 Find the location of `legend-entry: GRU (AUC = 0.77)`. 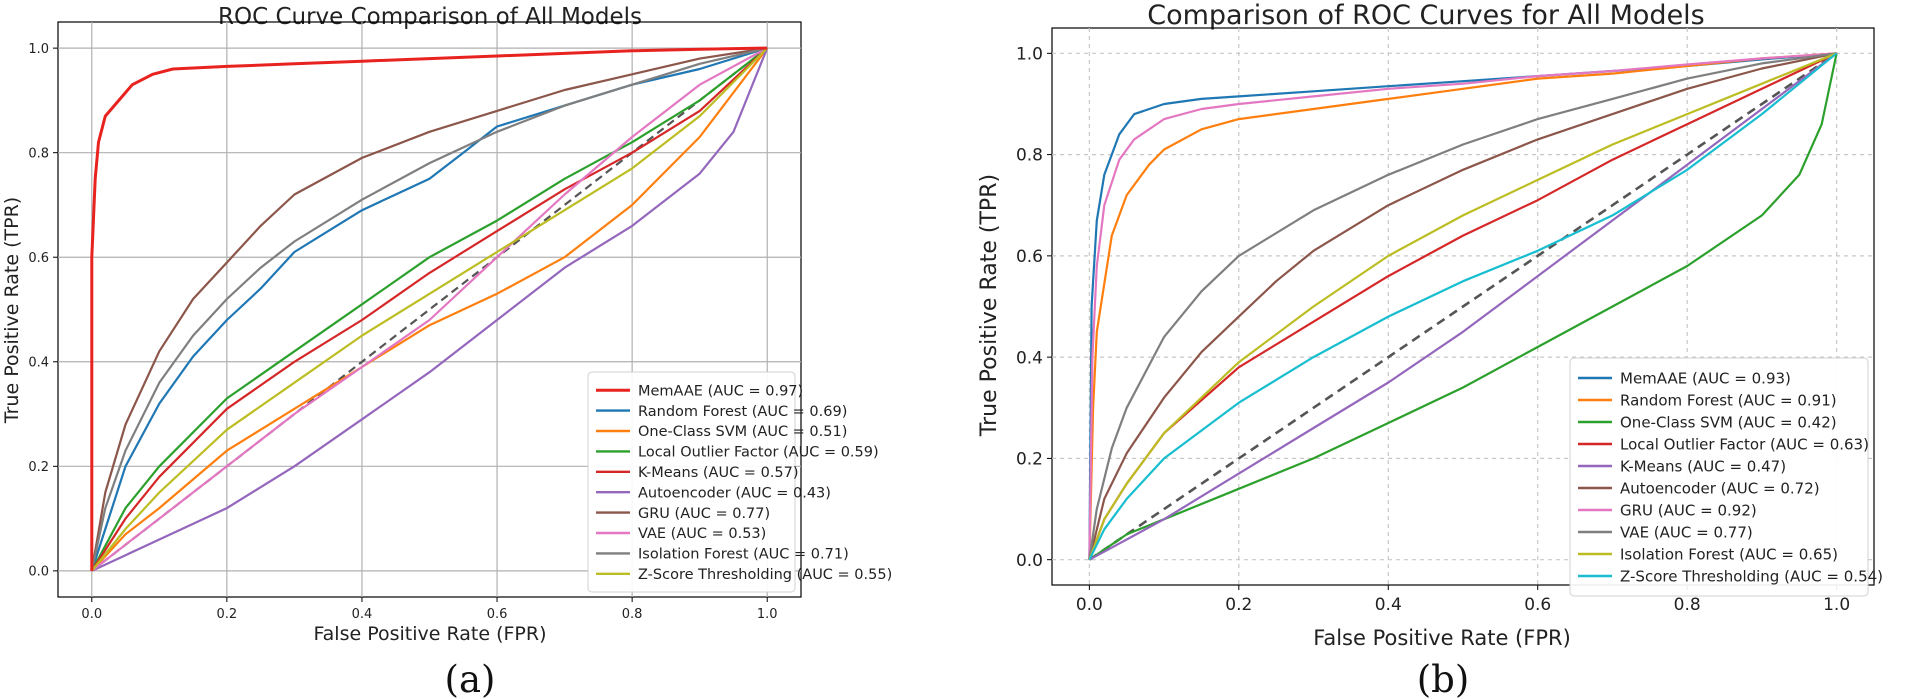

legend-entry: GRU (AUC = 0.77) is located at coordinates (704, 514).